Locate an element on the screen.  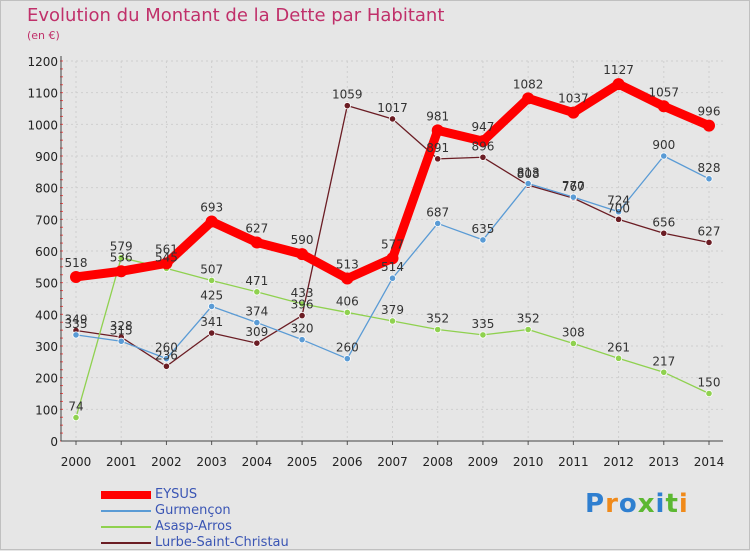
data-label-gurmencon: 724 is located at coordinates (618, 201).